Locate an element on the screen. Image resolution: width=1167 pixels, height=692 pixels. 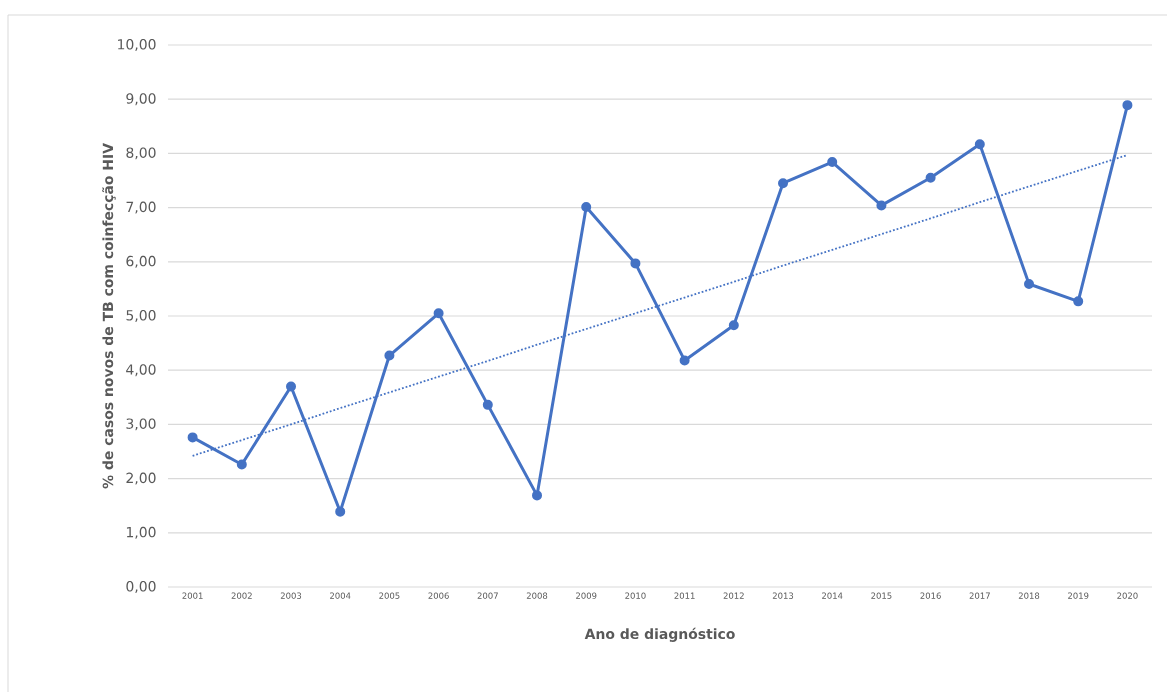
x-tick-label: 2006 is located at coordinates (438, 595).